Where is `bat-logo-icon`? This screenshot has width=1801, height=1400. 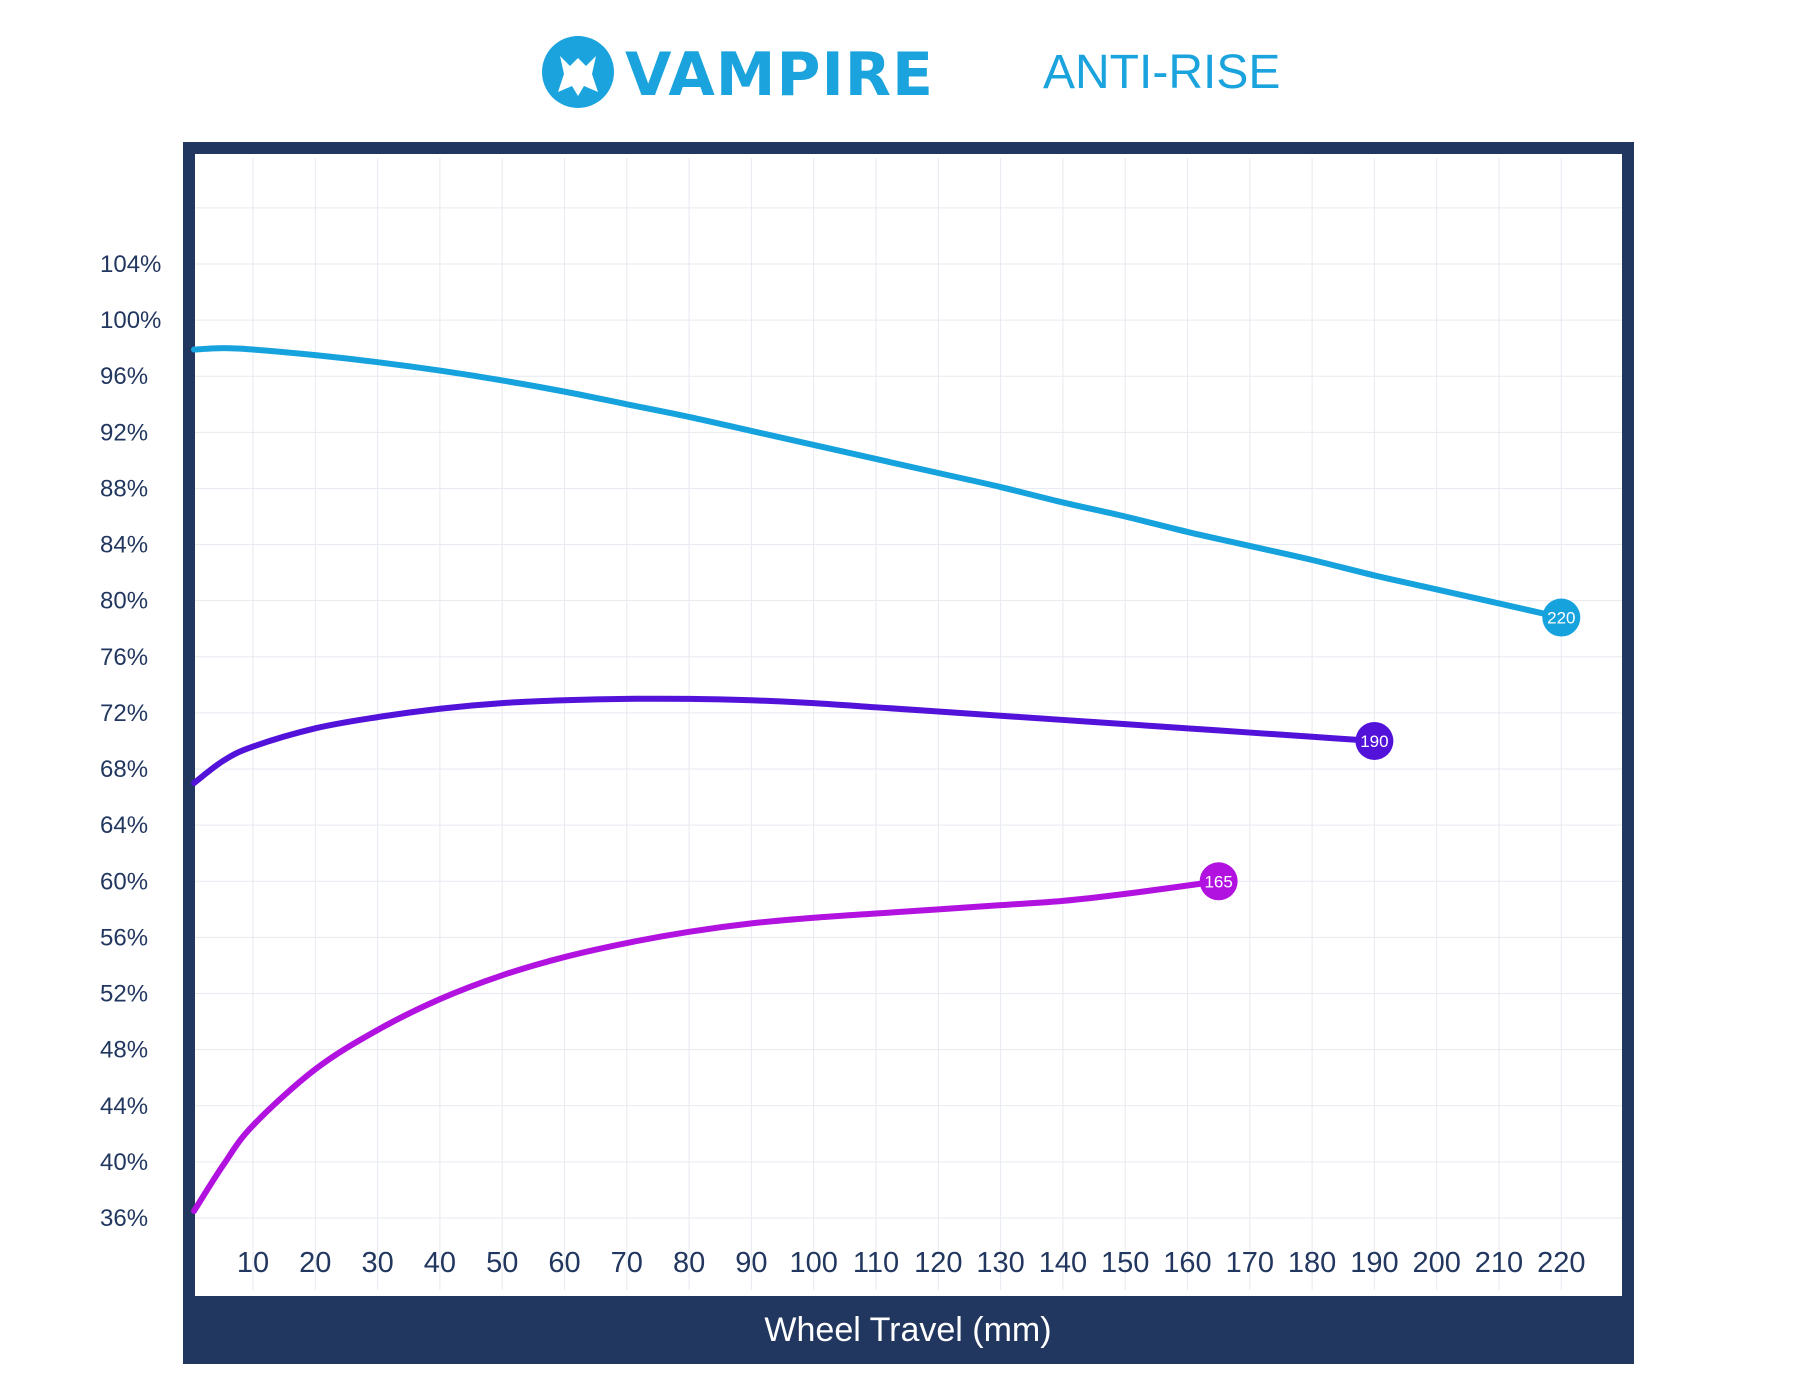
bat-logo-icon is located at coordinates (578, 72).